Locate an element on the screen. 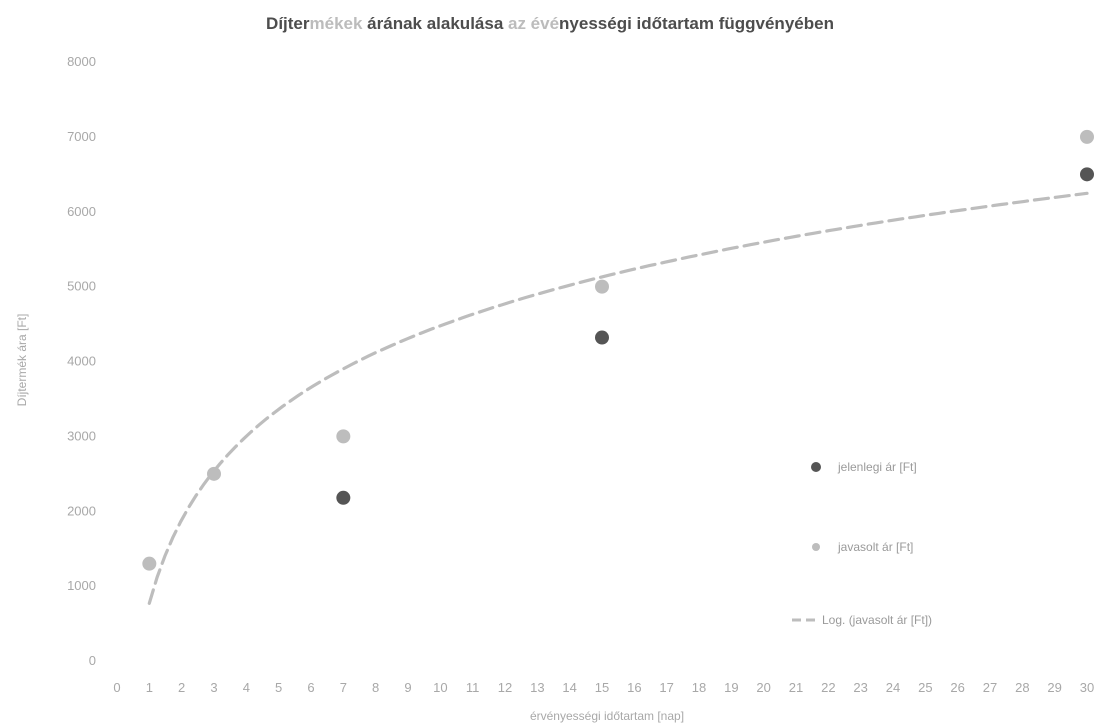 This screenshot has width=1100, height=726. x-tick-label: 7 is located at coordinates (343, 687).